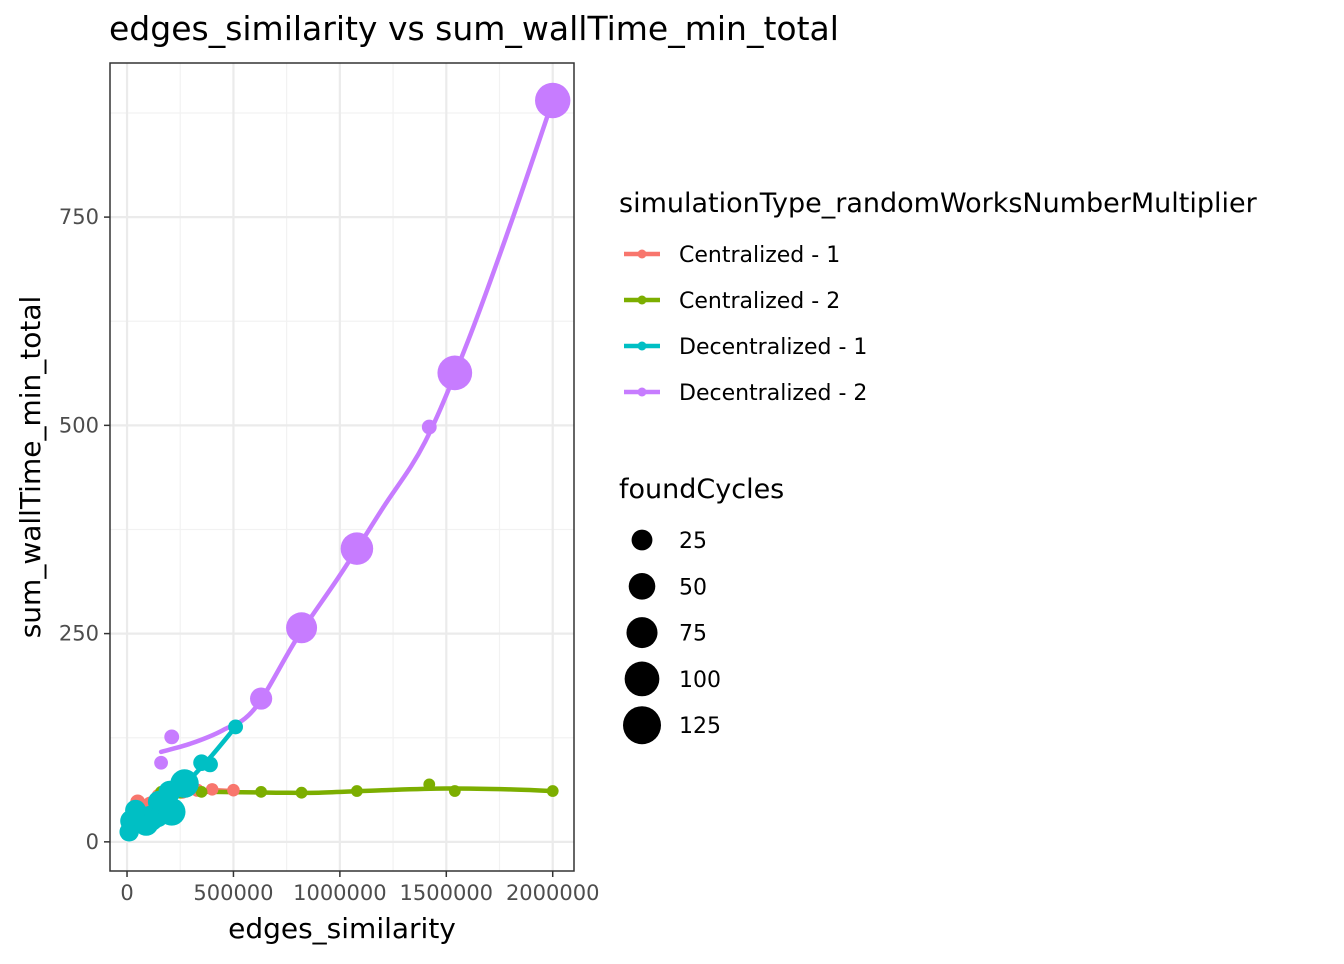 Image resolution: width=1344 pixels, height=964 pixels. Describe the element at coordinates (340, 893) in the screenshot. I see `x-tick-label: 1000000` at that location.